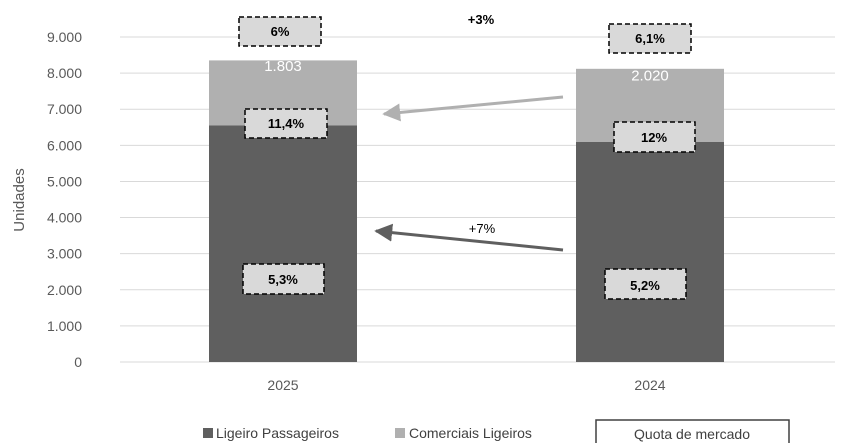 Image resolution: width=854 pixels, height=443 pixels. What do you see at coordinates (19, 199) in the screenshot?
I see `y-axis-label: Unidades` at bounding box center [19, 199].